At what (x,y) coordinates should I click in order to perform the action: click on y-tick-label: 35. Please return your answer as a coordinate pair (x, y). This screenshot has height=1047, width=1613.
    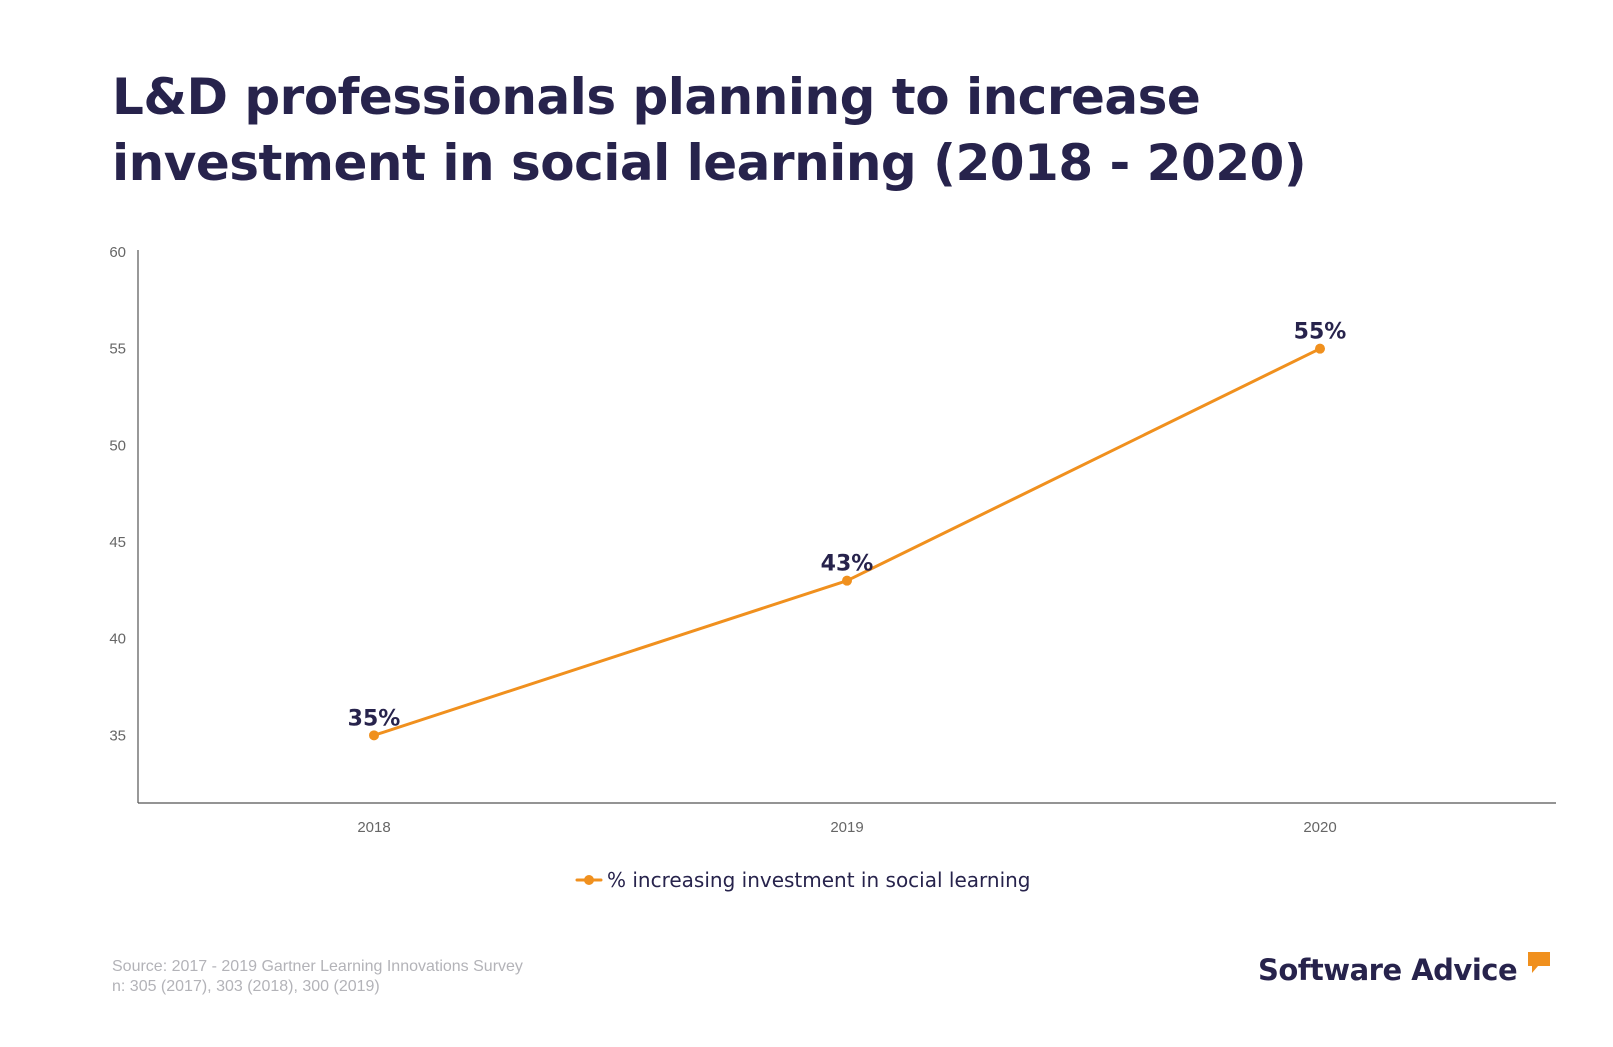
    Looking at the image, I should click on (117, 735).